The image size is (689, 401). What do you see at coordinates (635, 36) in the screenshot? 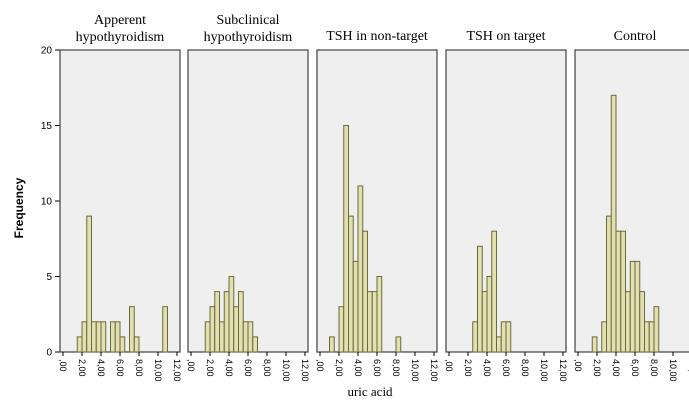
I see `panel-title: Control` at bounding box center [635, 36].